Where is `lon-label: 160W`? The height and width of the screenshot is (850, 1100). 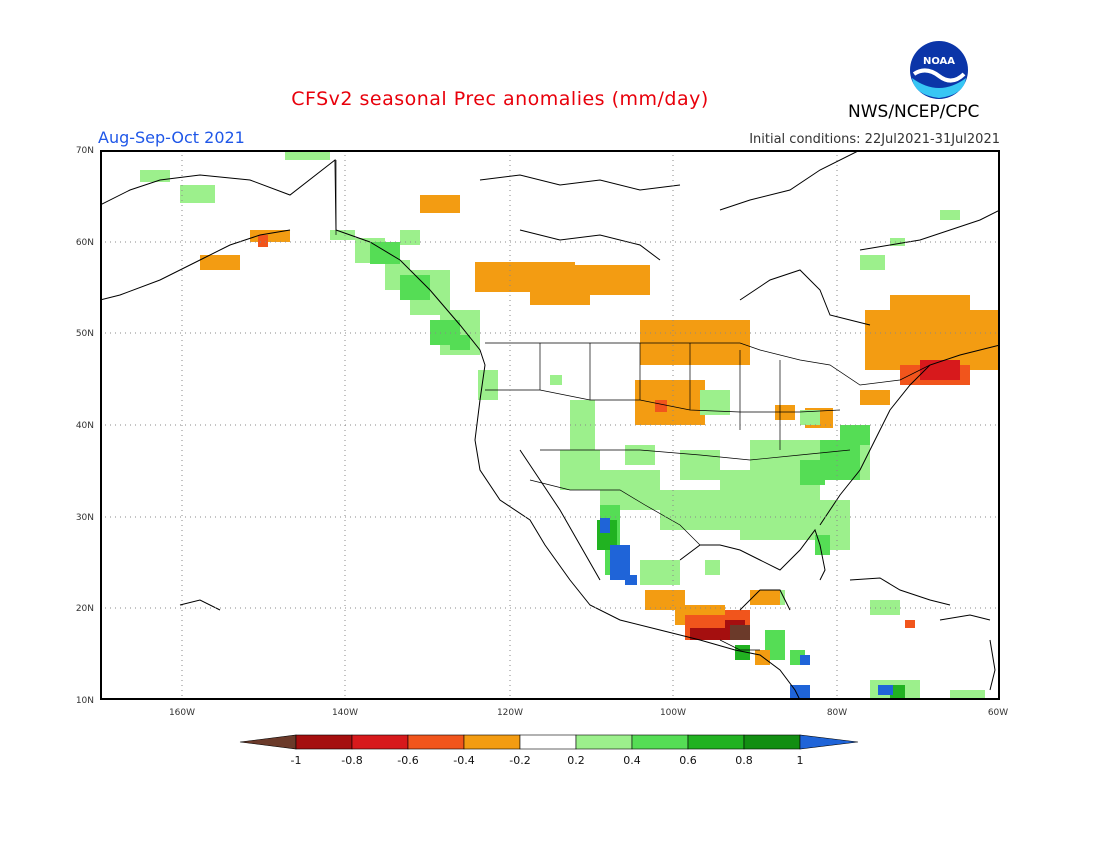
lon-label: 160W is located at coordinates (182, 713).